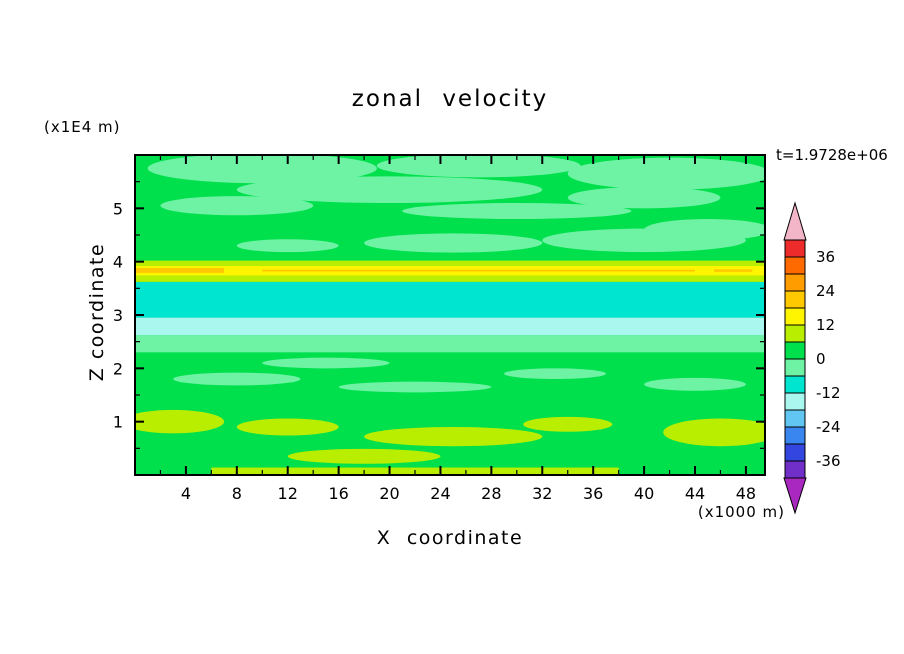 Image resolution: width=904 pixels, height=654 pixels. What do you see at coordinates (542, 493) in the screenshot?
I see `x-tick-label: 32` at bounding box center [542, 493].